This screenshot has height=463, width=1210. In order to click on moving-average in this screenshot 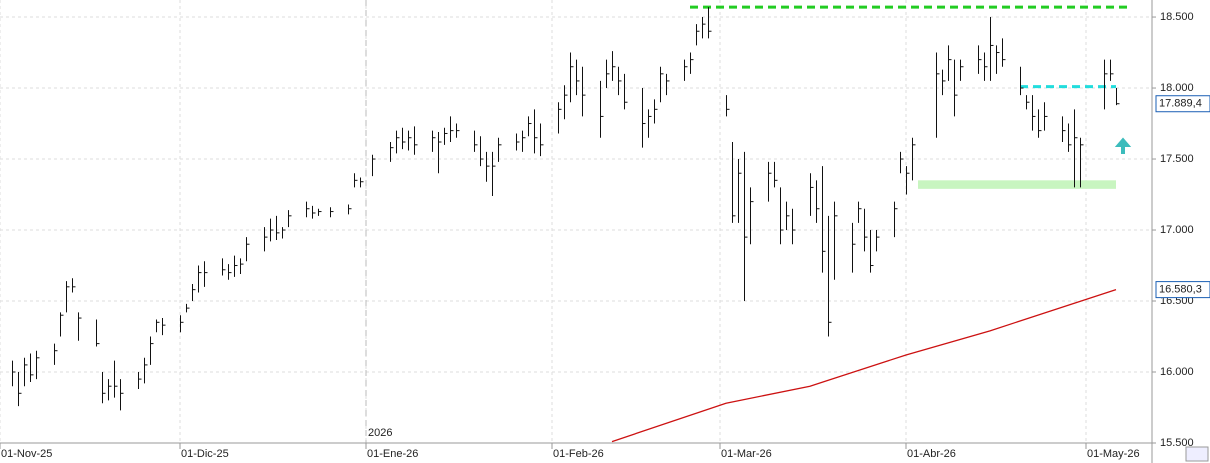, I will do `click(864, 365)`.